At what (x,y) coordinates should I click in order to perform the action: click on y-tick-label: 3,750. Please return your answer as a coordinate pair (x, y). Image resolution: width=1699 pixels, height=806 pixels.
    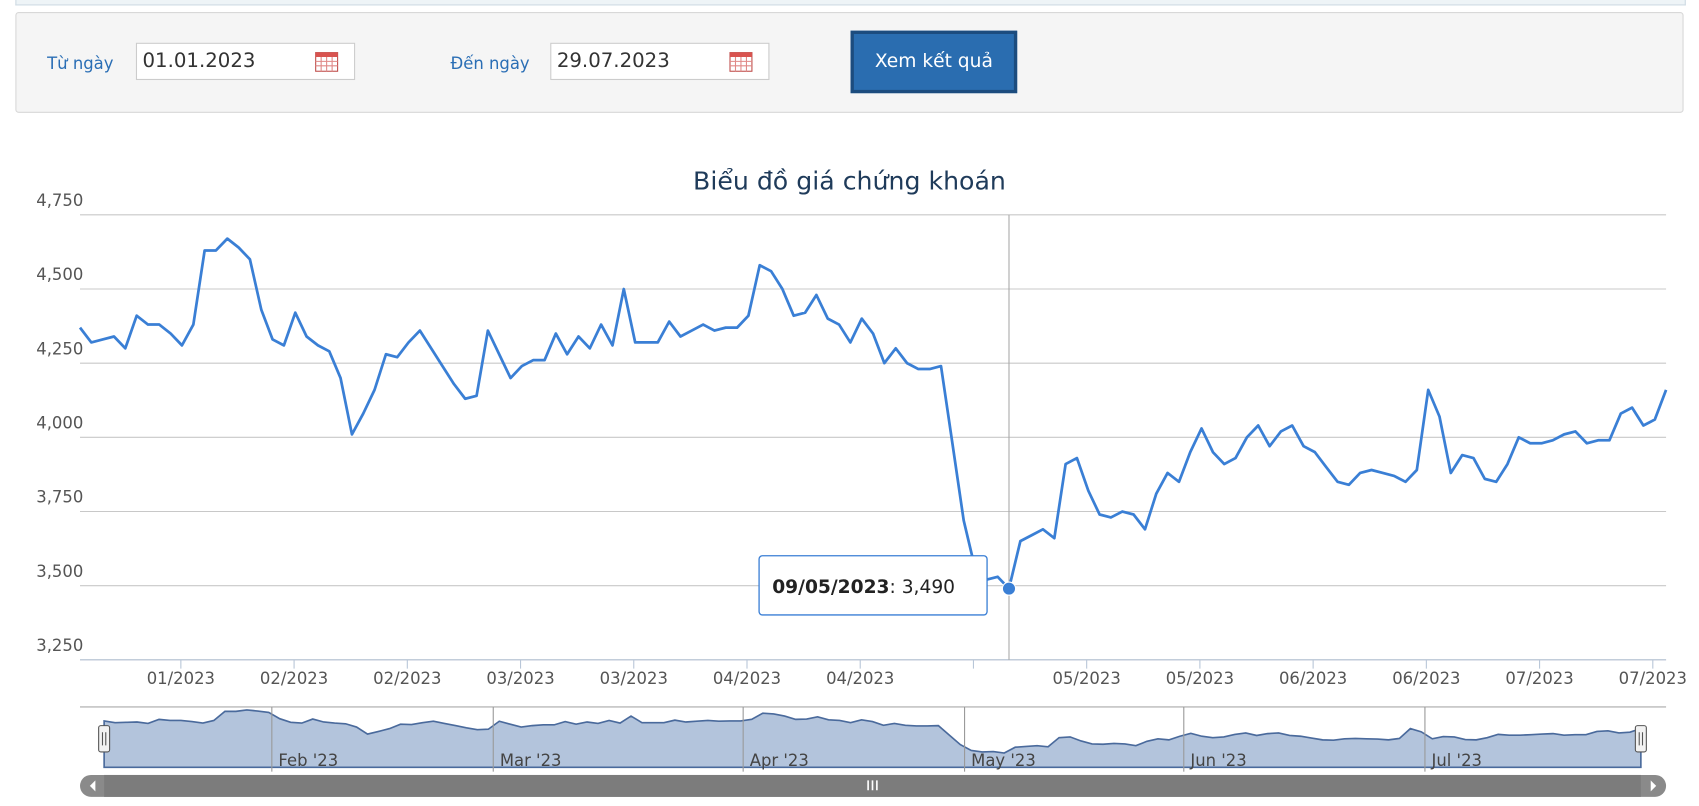
    Looking at the image, I should click on (59, 497).